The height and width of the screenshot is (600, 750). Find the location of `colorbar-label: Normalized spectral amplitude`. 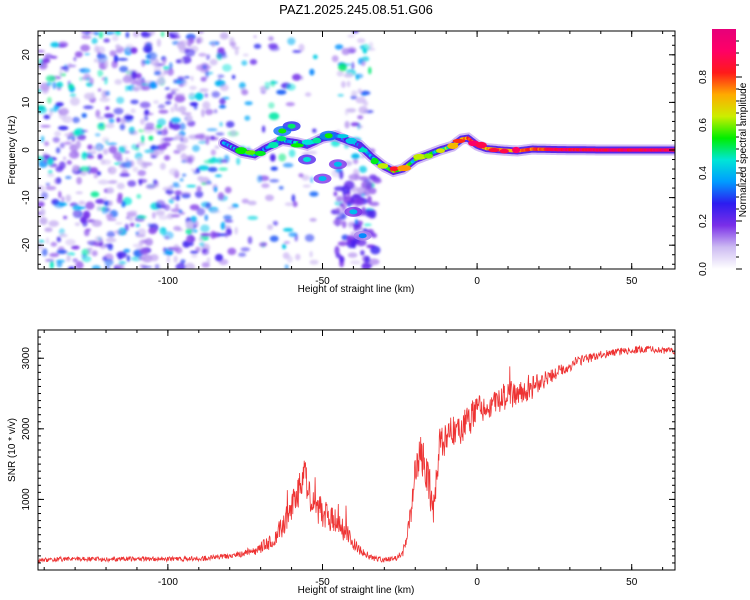

colorbar-label: Normalized spectral amplitude is located at coordinates (743, 149).